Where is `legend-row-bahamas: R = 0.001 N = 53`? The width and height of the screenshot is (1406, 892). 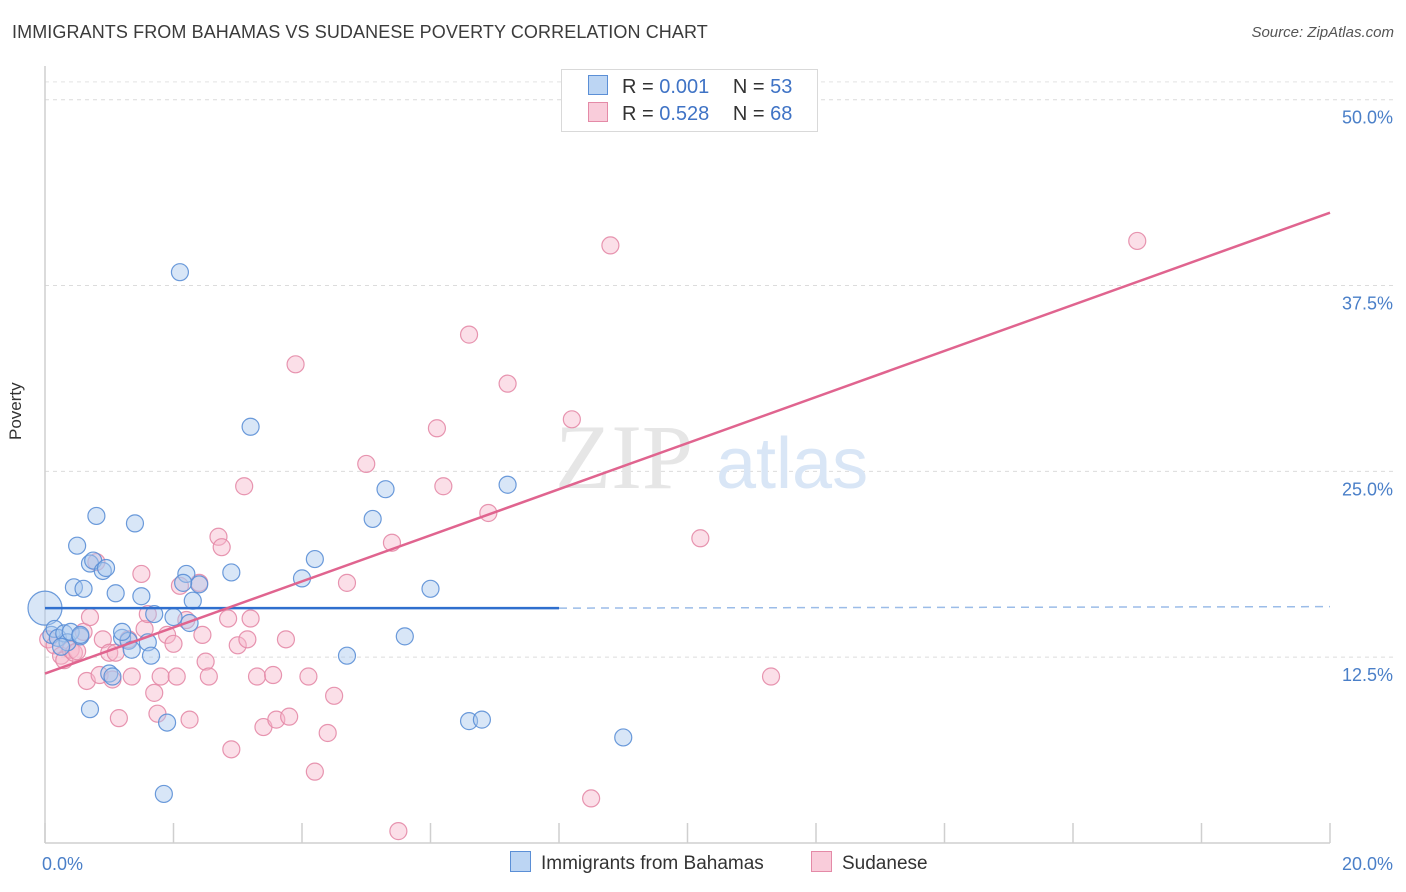 legend-row-bahamas: R = 0.001 N = 53 is located at coordinates (690, 87).